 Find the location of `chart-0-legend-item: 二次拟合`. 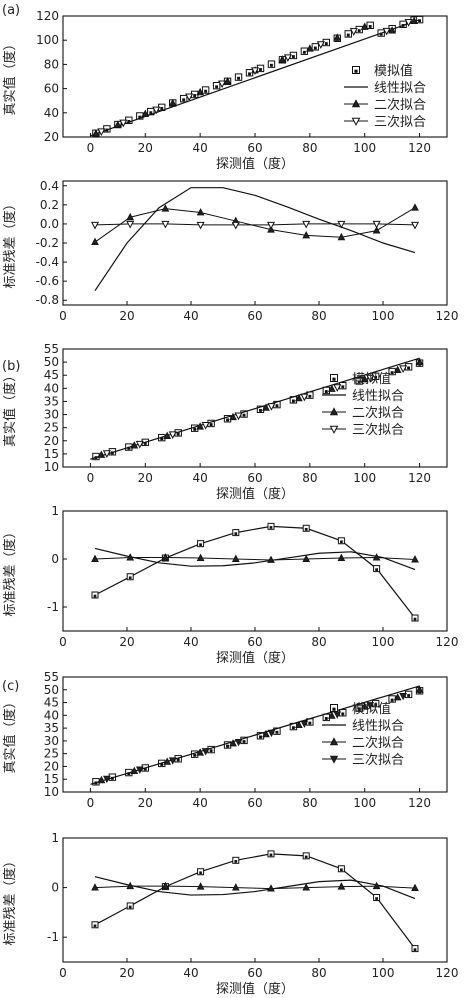

chart-0-legend-item: 二次拟合 is located at coordinates (400, 105).